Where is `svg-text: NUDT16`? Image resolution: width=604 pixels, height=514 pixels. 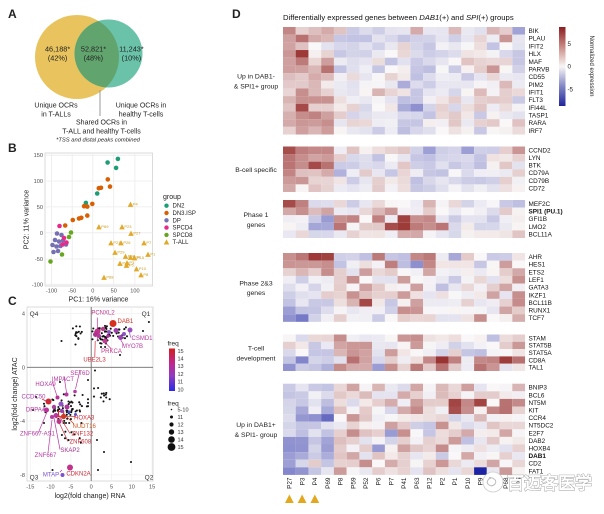
svg-text: NUDT16 is located at coordinates (85, 427).